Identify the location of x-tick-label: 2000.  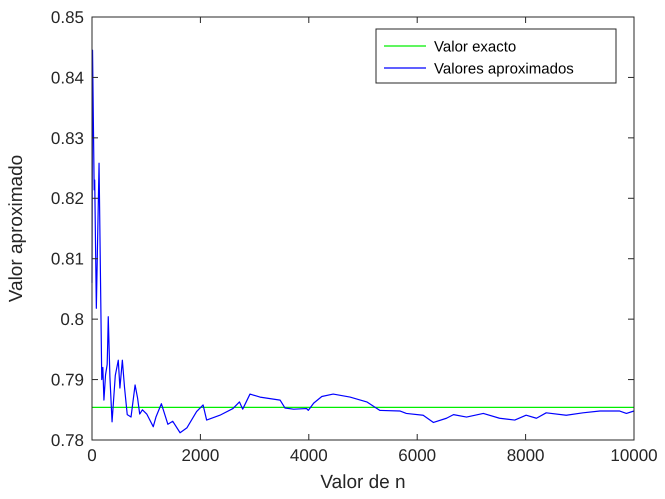
(200, 455).